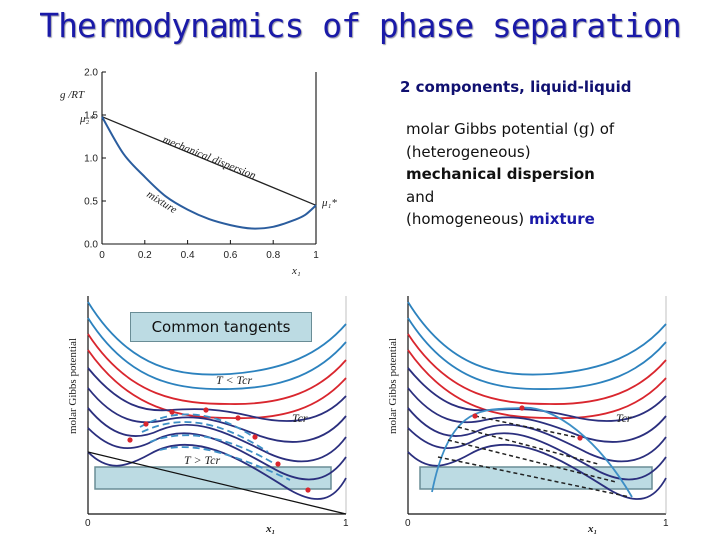 The width and height of the screenshot is (720, 540). What do you see at coordinates (270, 529) in the screenshot?
I see `bl-xlabel: x₁` at bounding box center [270, 529].